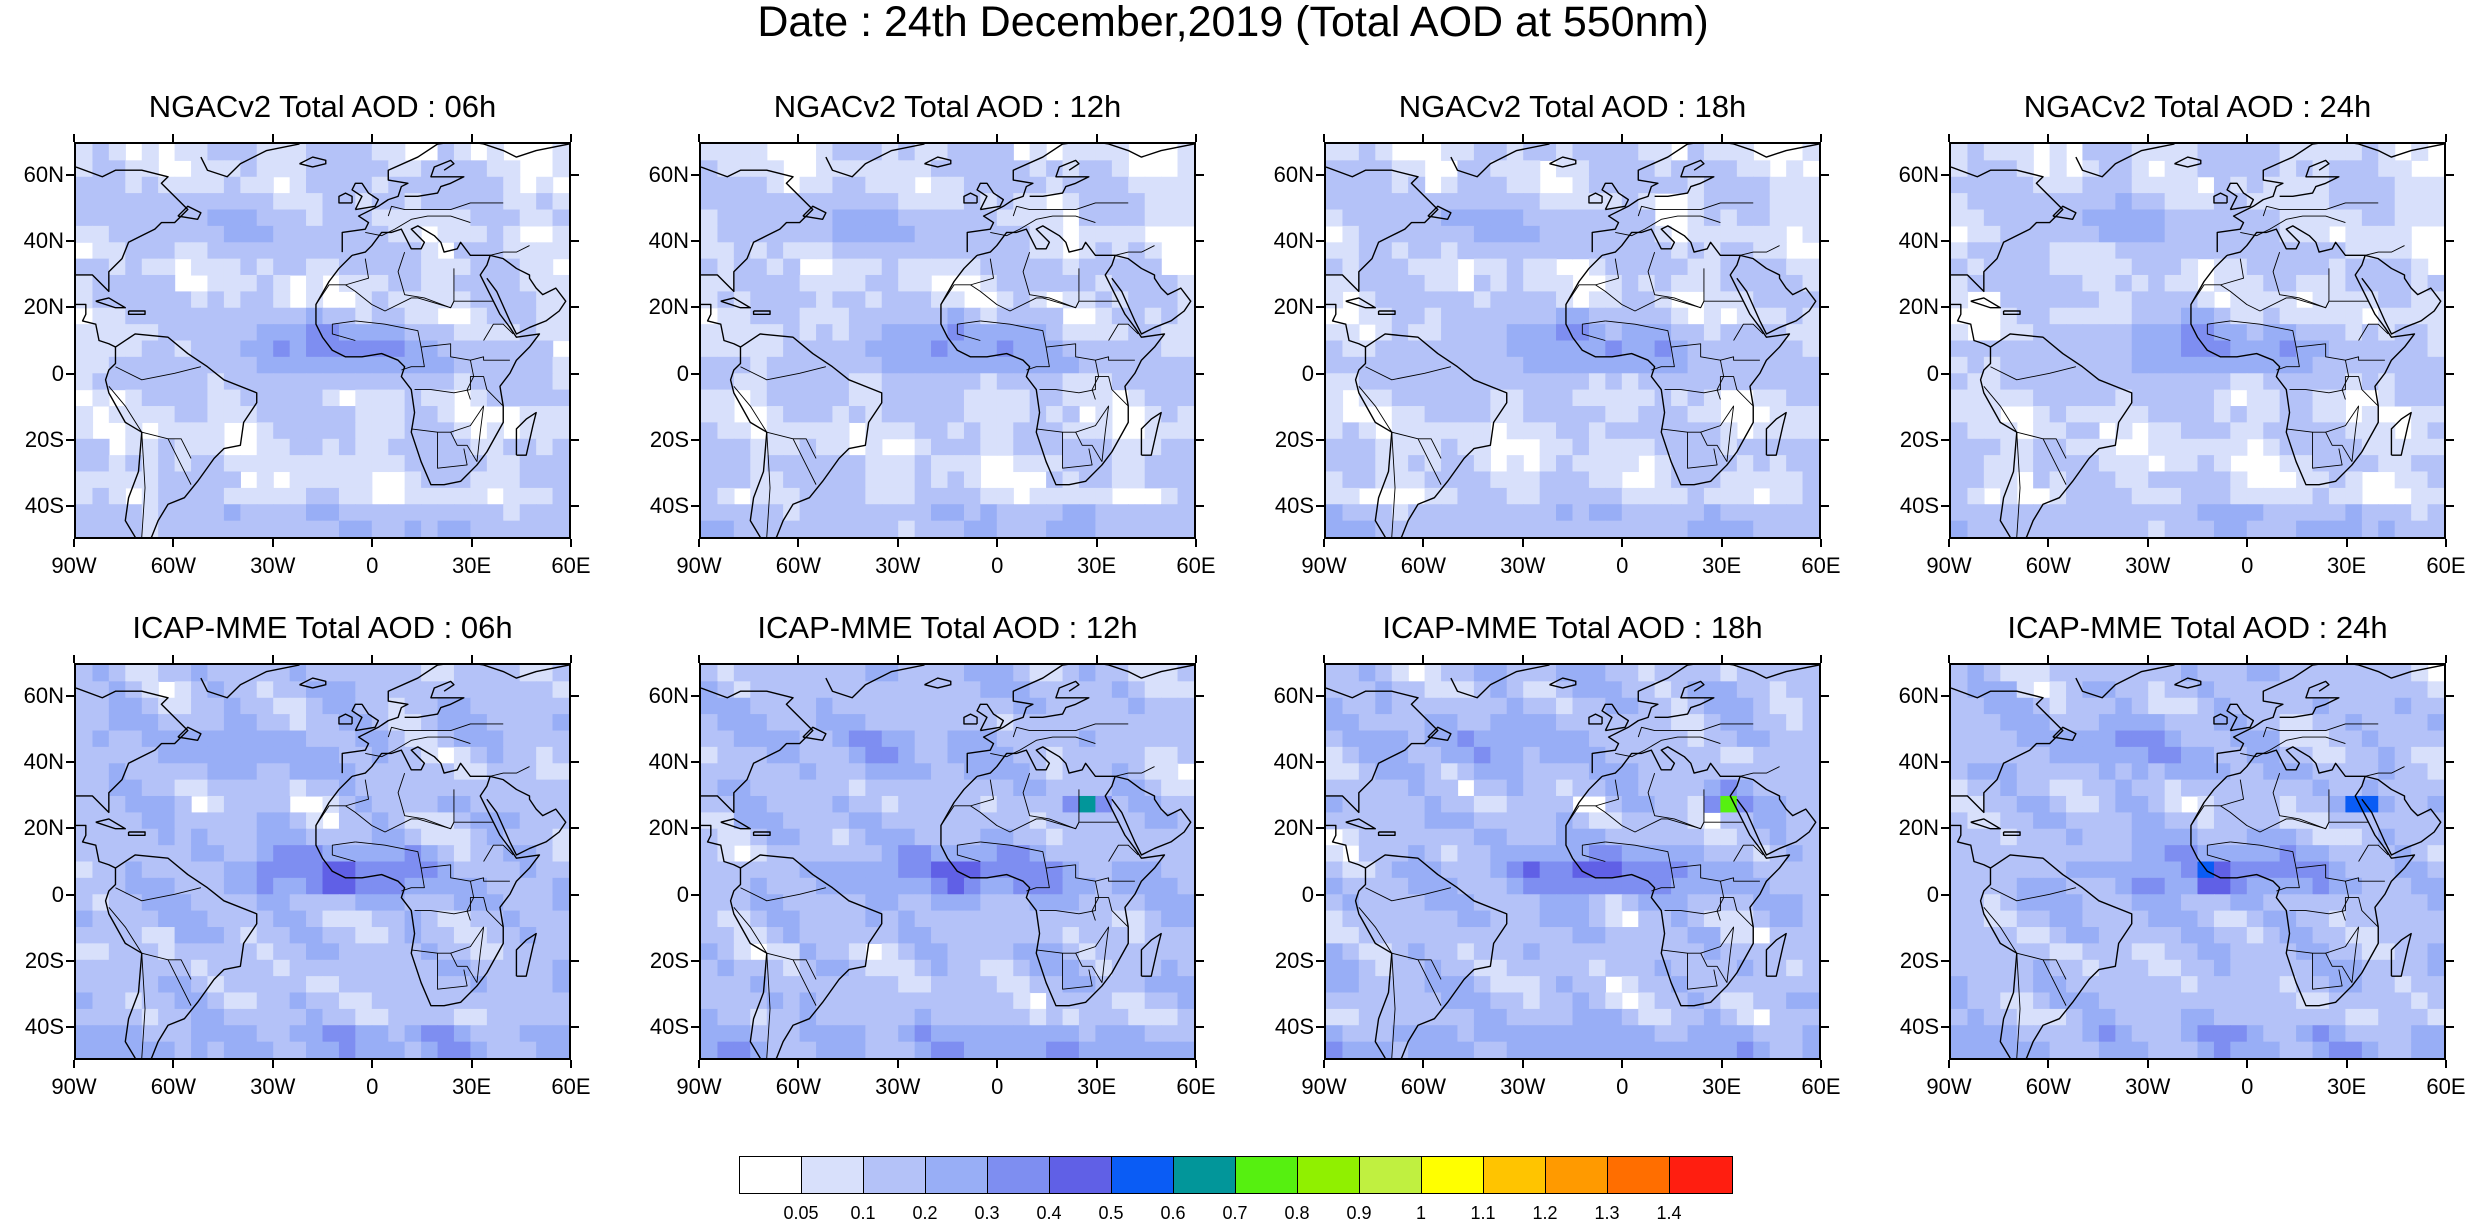 This screenshot has height=1223, width=2466. I want to click on lat-tick-label: 60N, so click(32, 175).